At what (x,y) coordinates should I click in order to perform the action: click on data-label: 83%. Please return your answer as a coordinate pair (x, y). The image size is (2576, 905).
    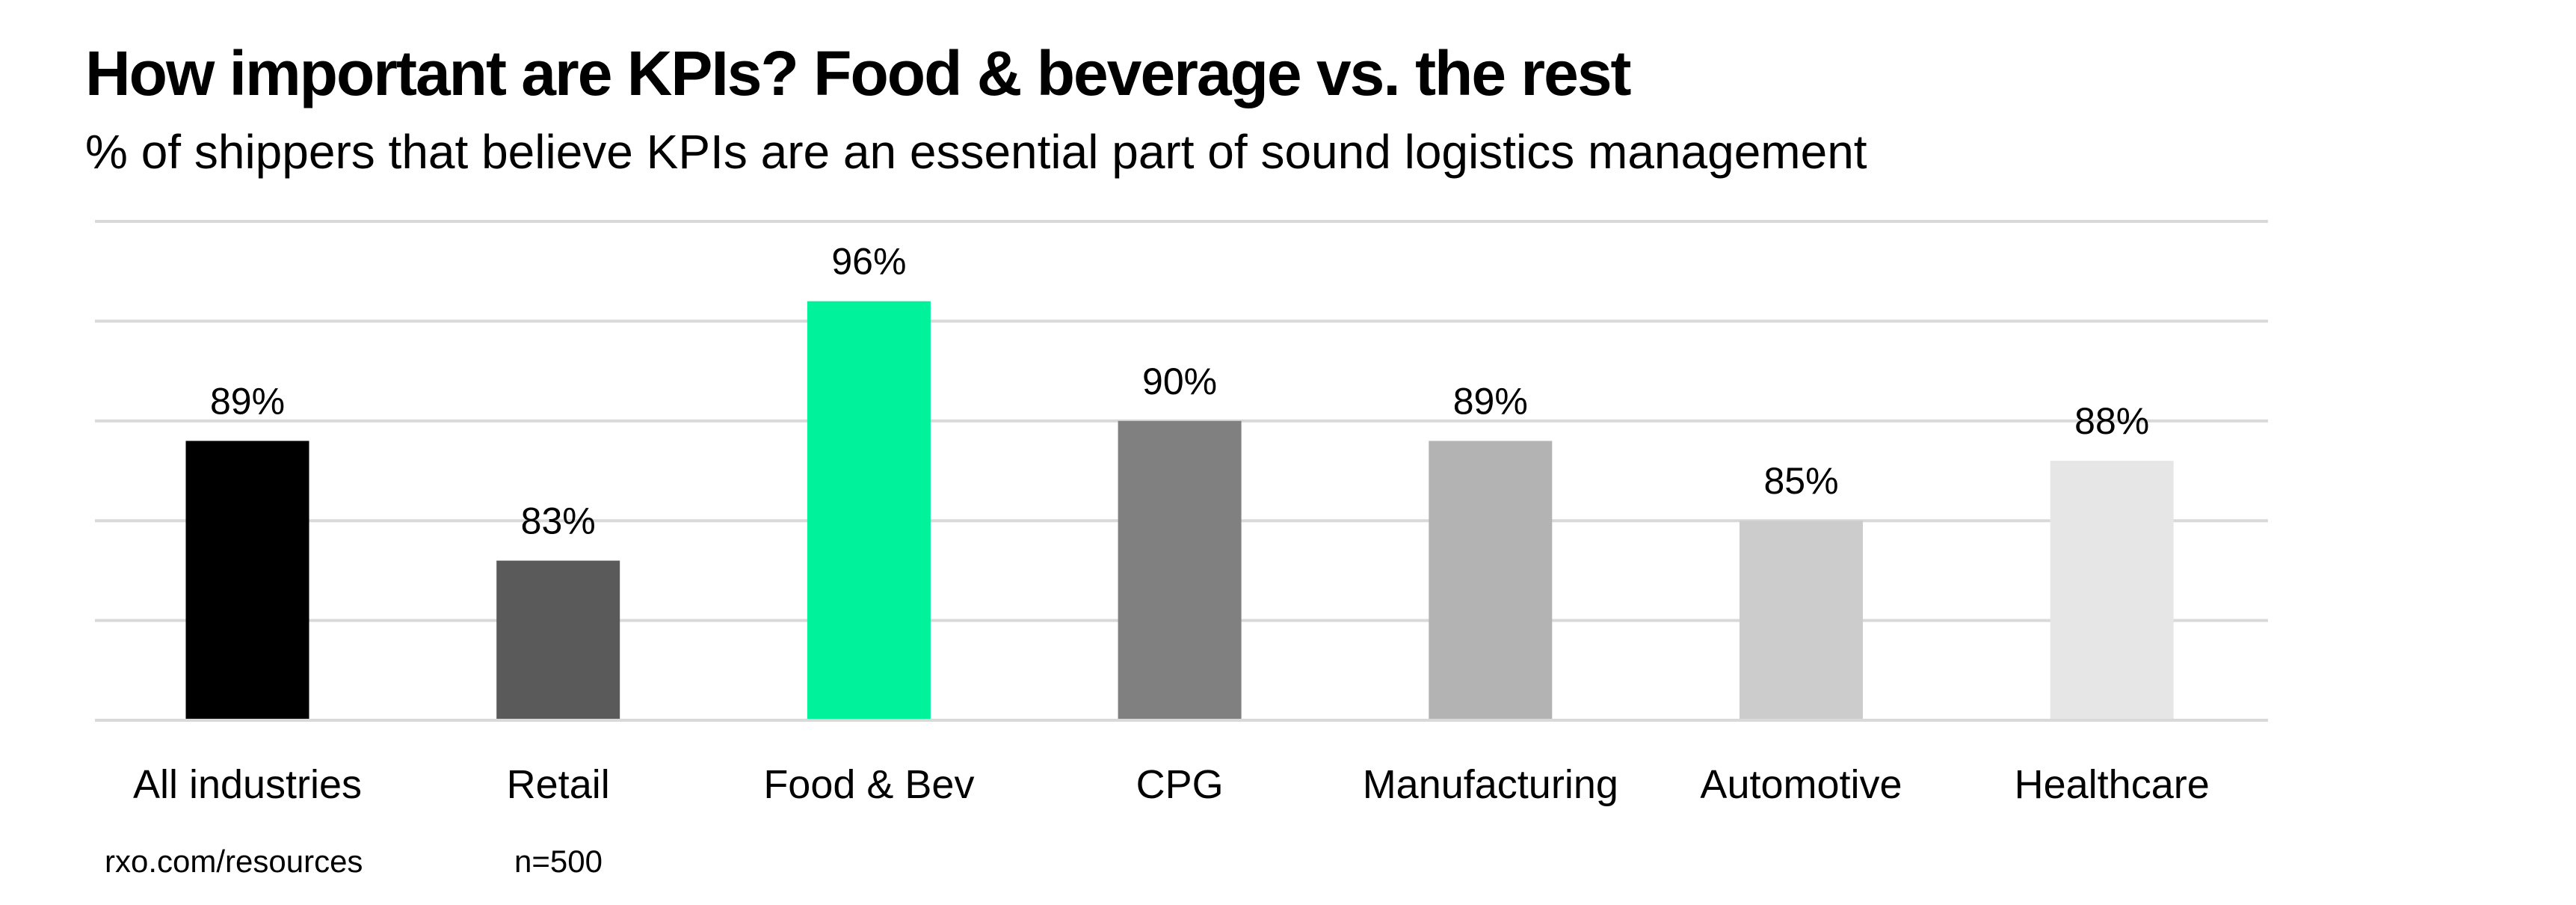
    Looking at the image, I should click on (558, 521).